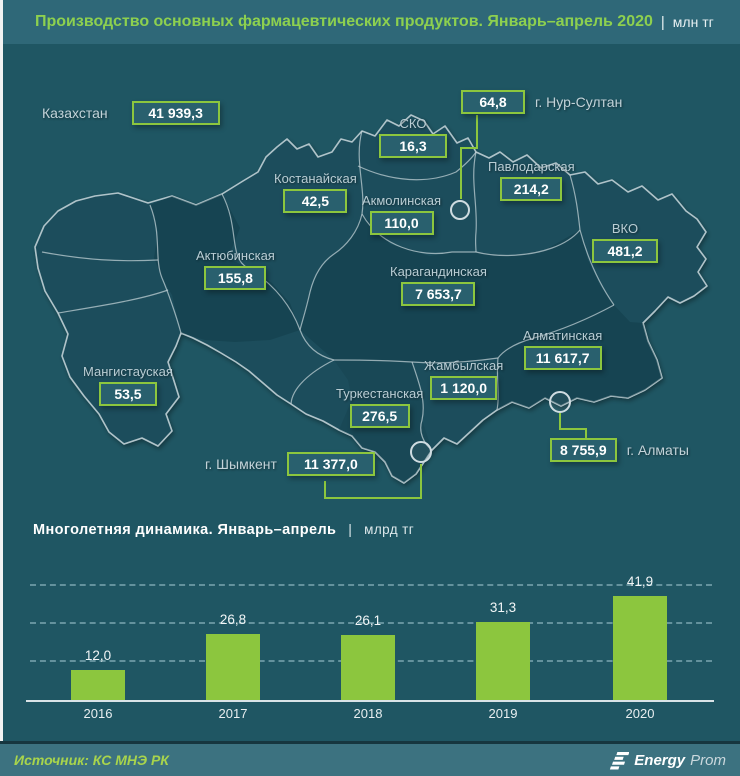 This screenshot has width=740, height=776. I want to click on brand-name-light: Prom, so click(708, 760).